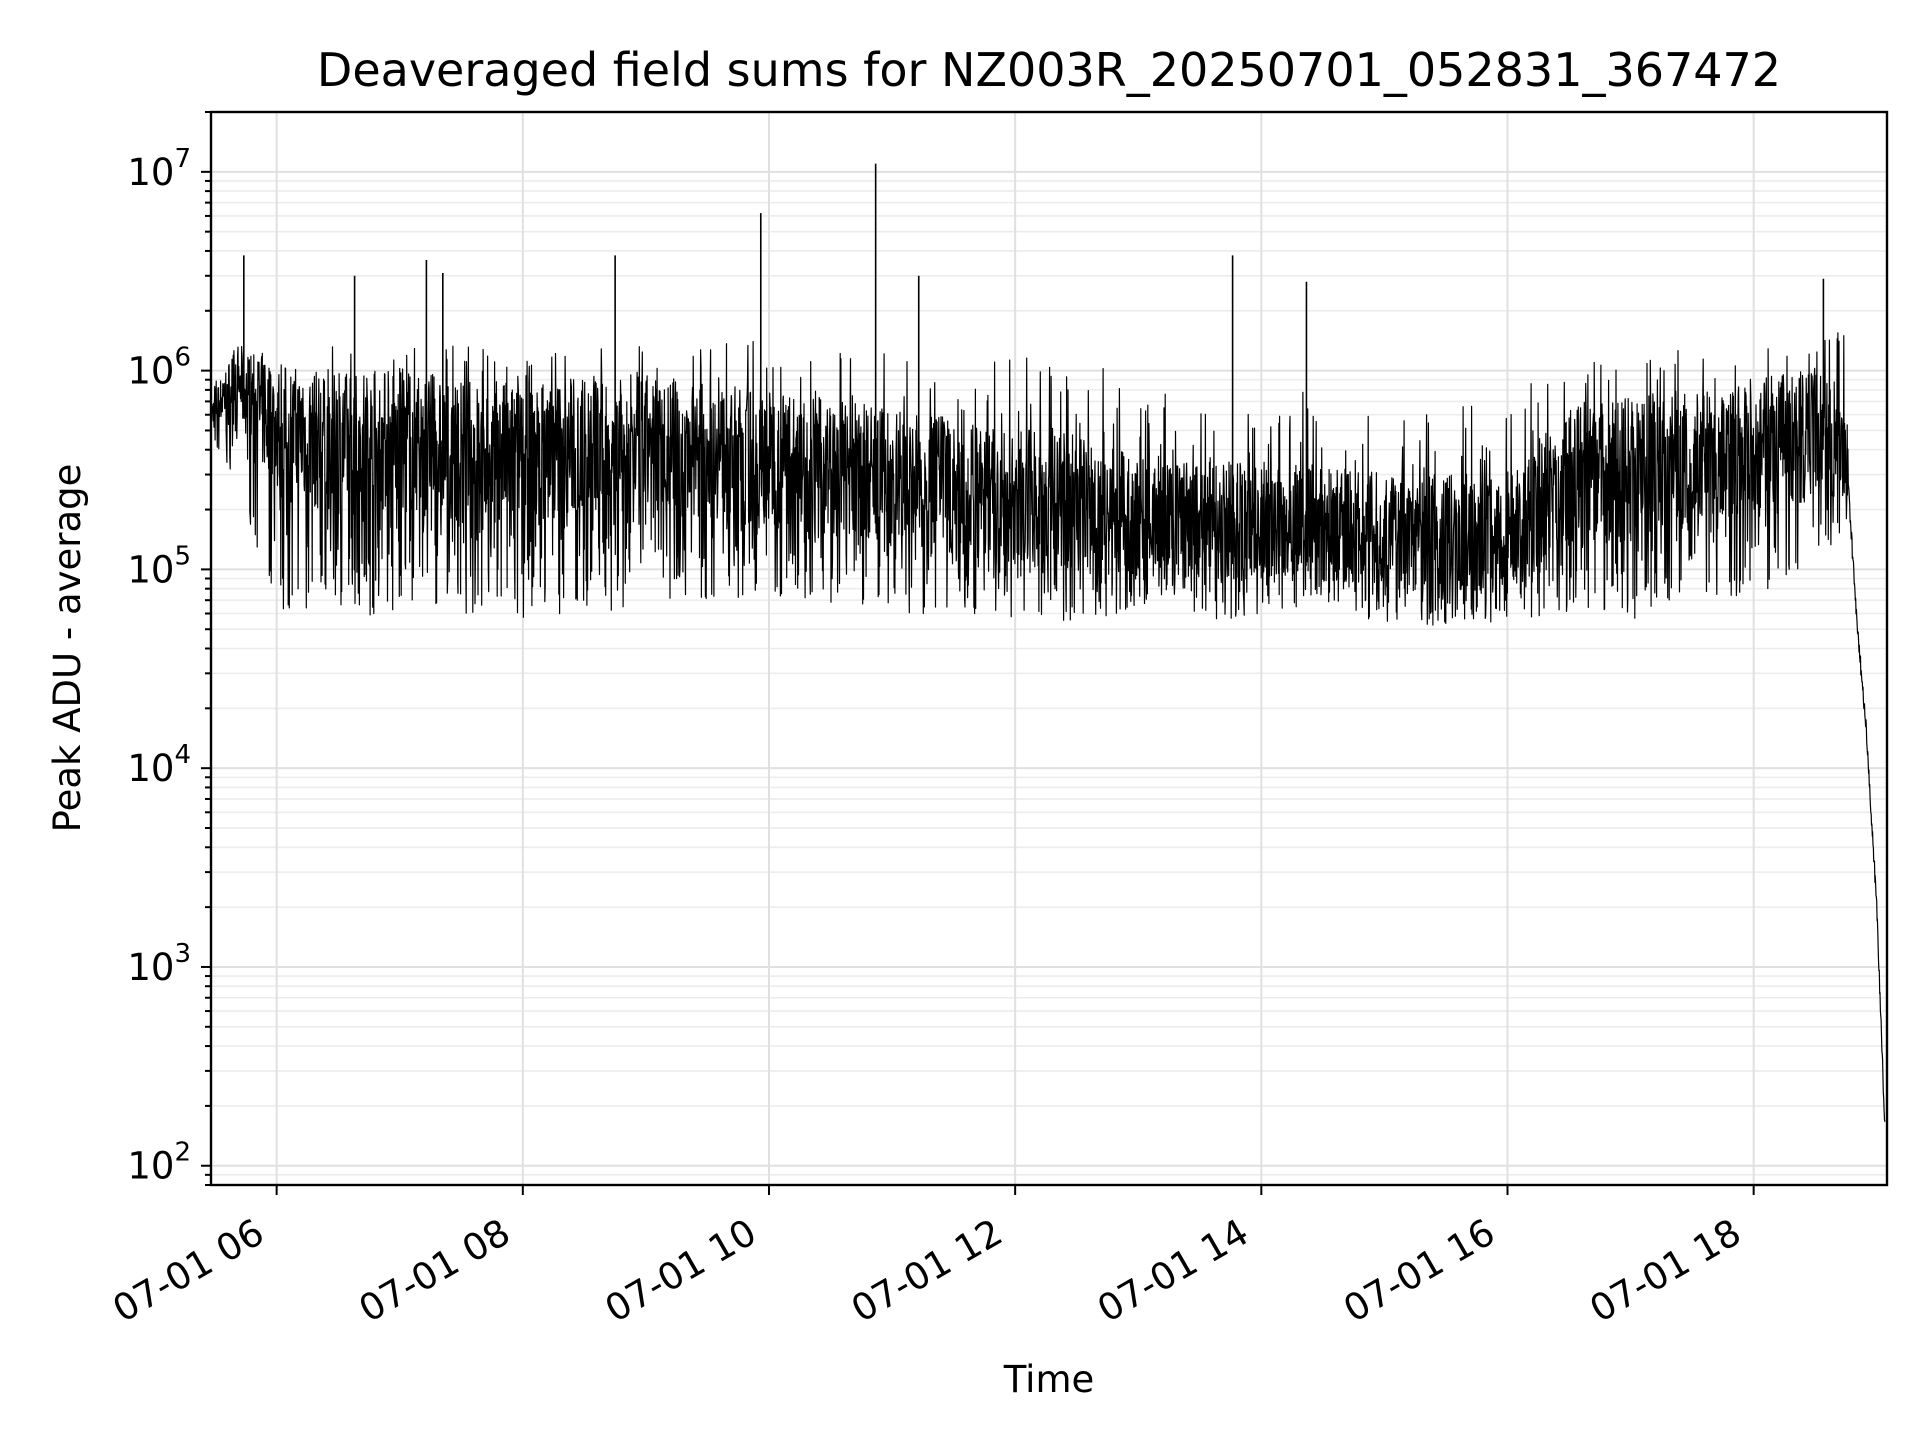 The width and height of the screenshot is (1920, 1440). Describe the element at coordinates (67, 648) in the screenshot. I see `y-axis-label: Peak ADU - average` at that location.